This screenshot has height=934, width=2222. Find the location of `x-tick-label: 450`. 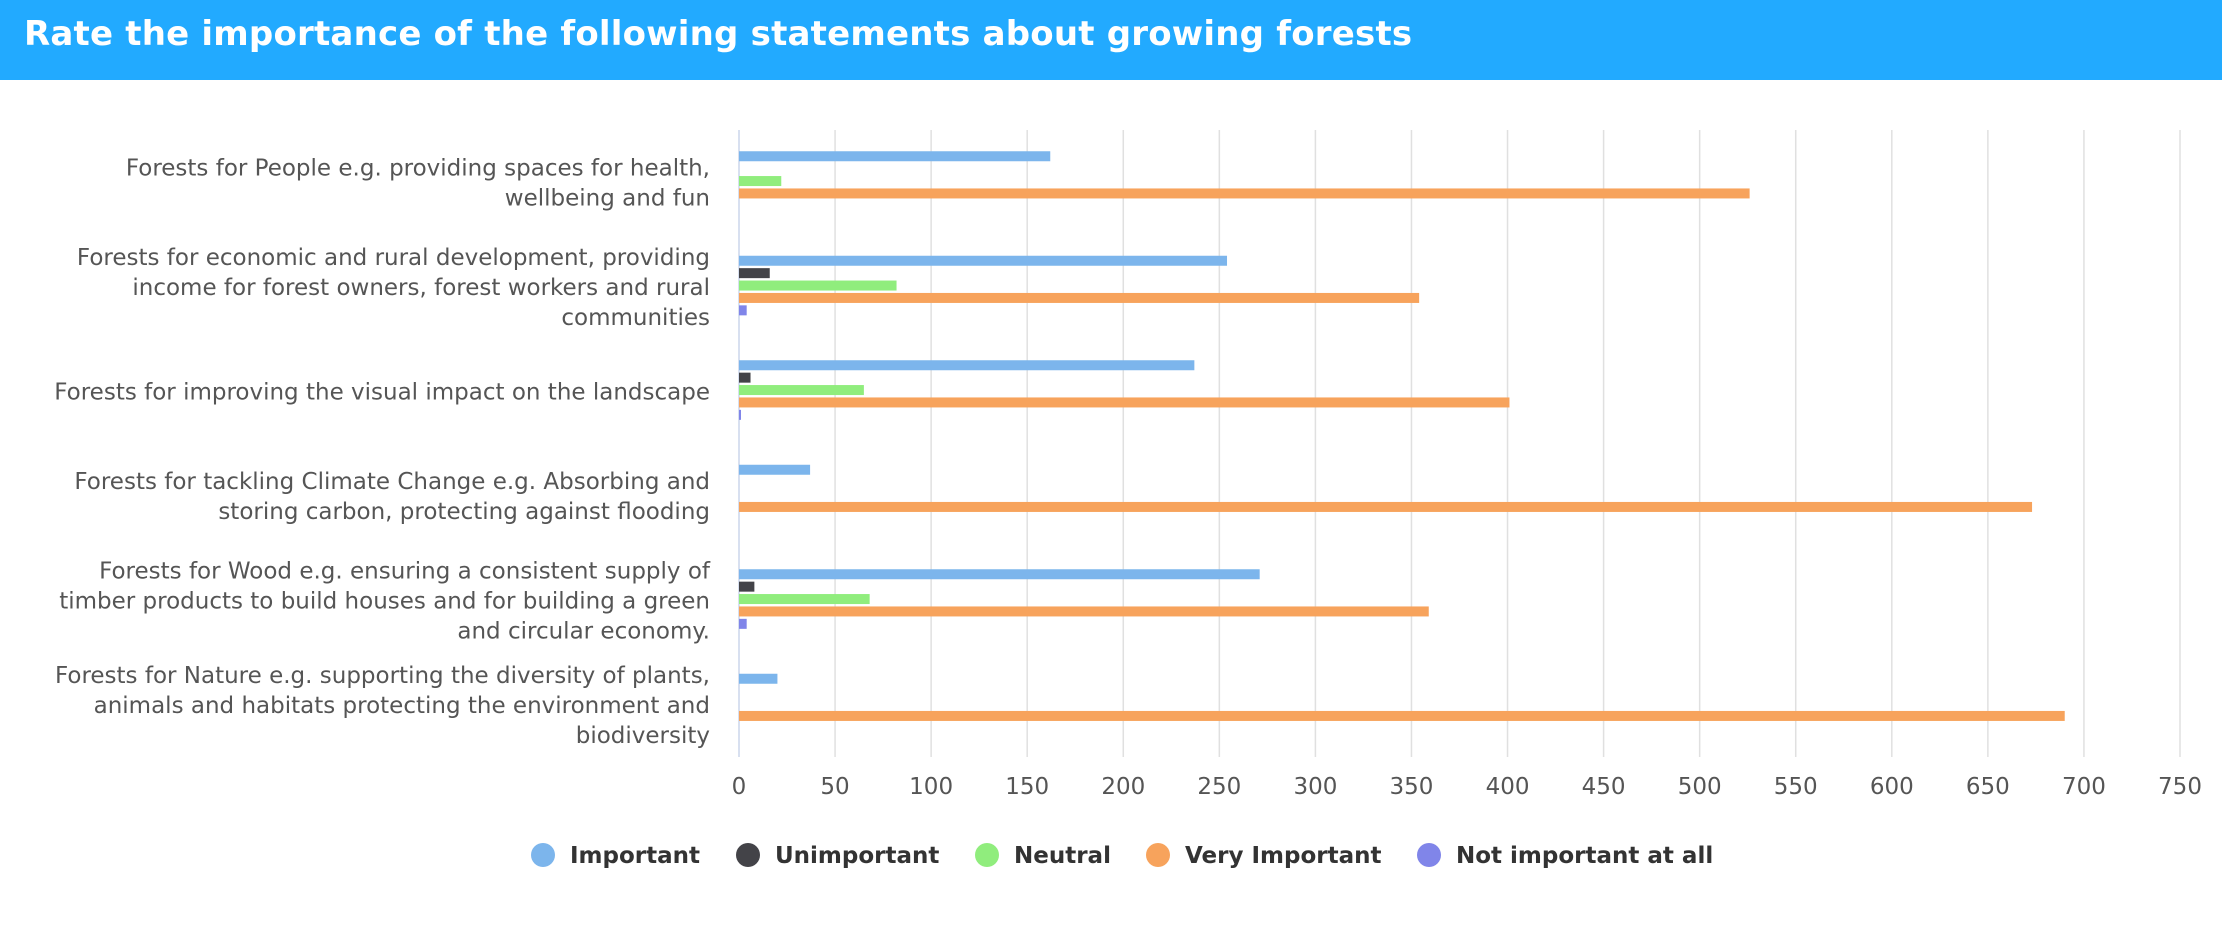

x-tick-label: 450 is located at coordinates (1604, 787).